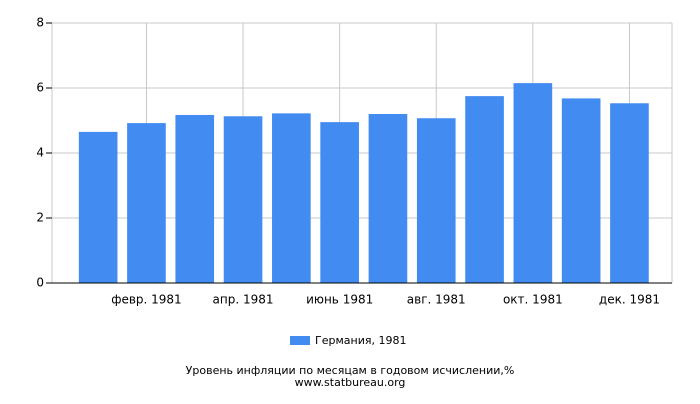  I want to click on x-tick-label: окт. 1981, so click(533, 300).